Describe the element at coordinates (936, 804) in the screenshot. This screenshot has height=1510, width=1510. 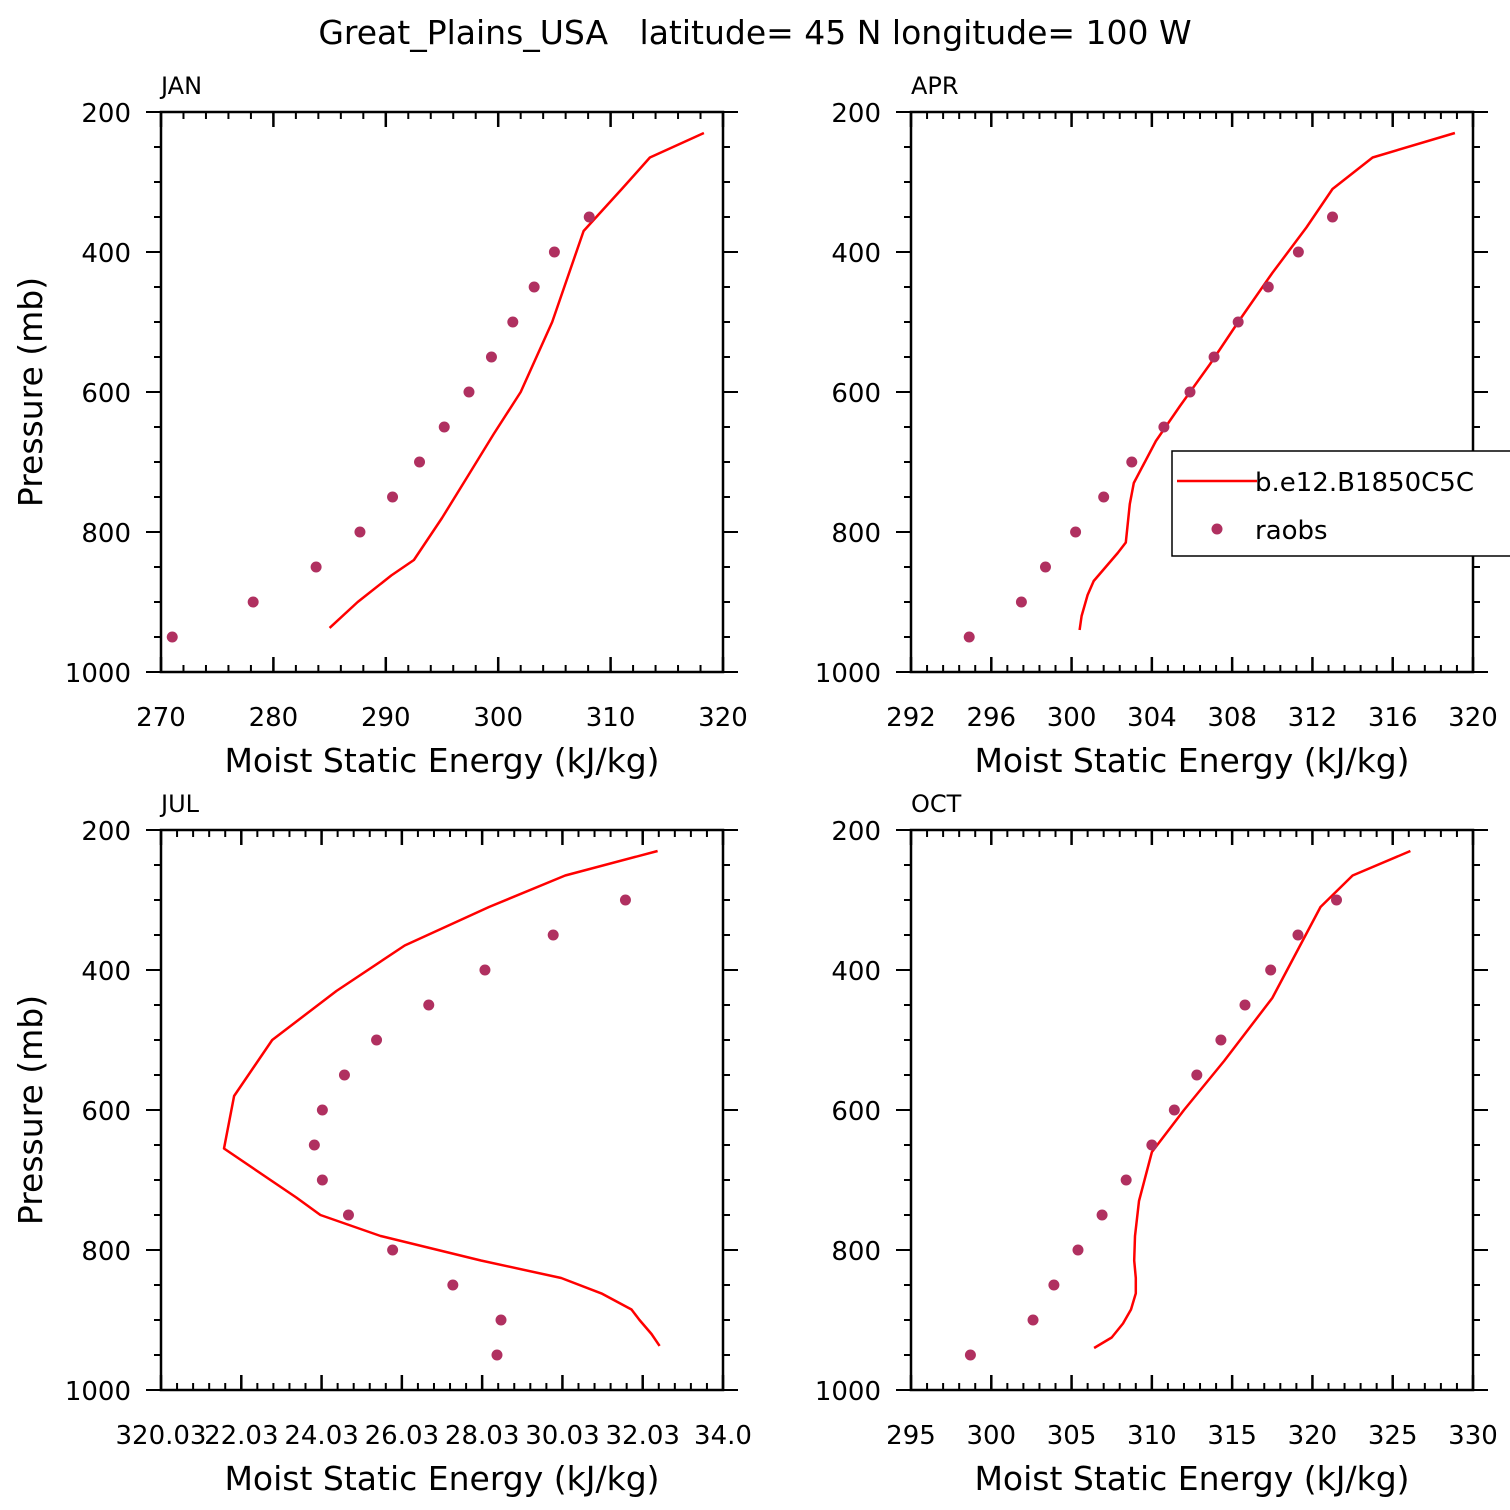
I see `panel-title: OCT` at that location.